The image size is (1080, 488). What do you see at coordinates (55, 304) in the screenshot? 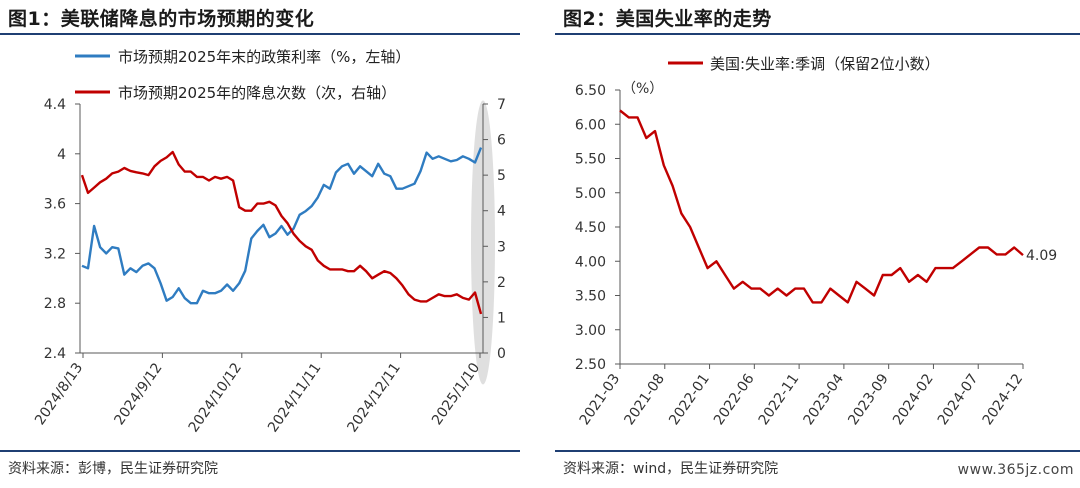
I see `left-tick-label: 2.8` at bounding box center [55, 304].